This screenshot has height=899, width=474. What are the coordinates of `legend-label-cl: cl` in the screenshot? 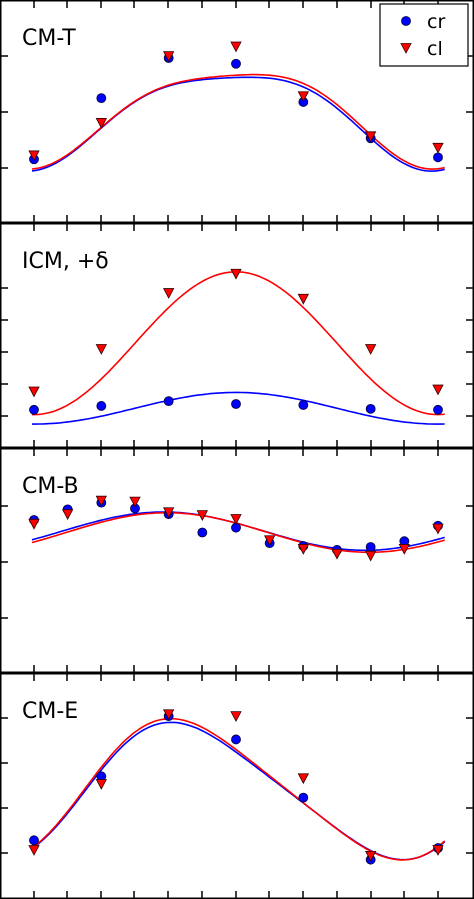 It's located at (435, 49).